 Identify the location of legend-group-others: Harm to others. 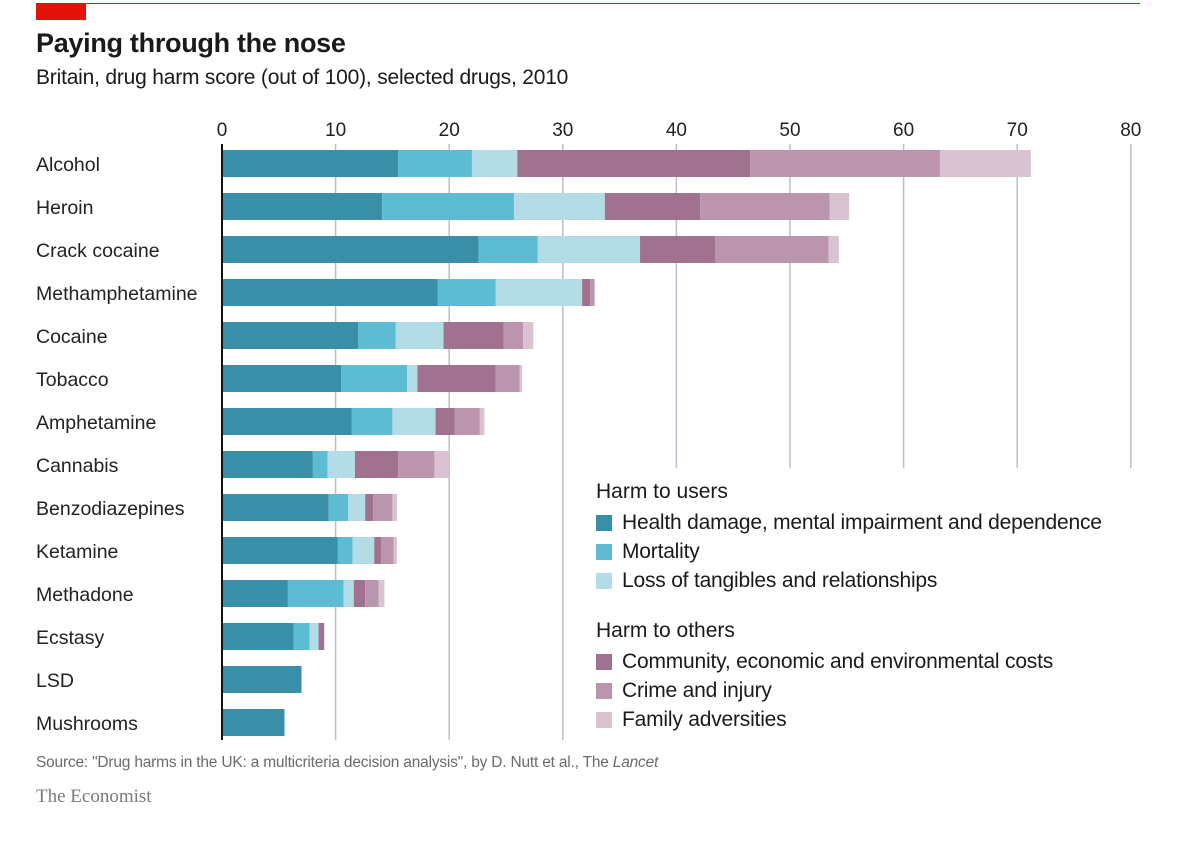
(665, 630).